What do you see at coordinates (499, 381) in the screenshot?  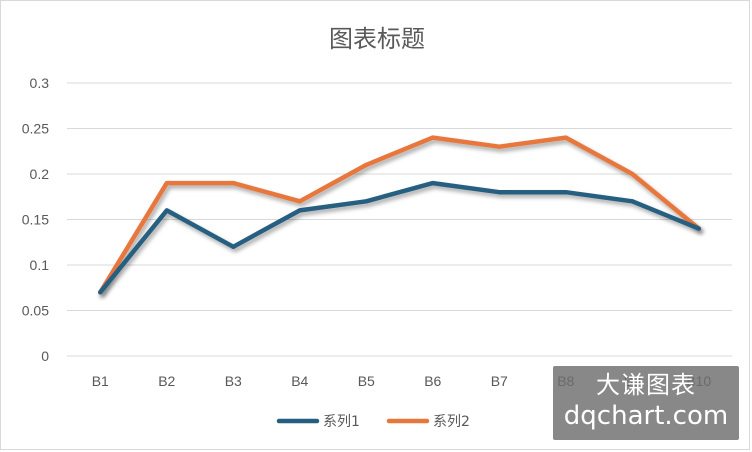 I see `x-tick-label: B7` at bounding box center [499, 381].